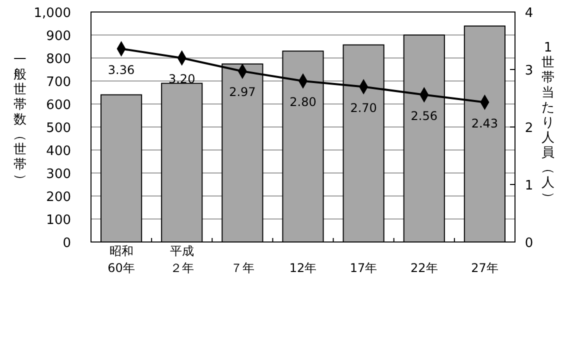  What do you see at coordinates (529, 186) in the screenshot?
I see `y2-tick-label: 1` at bounding box center [529, 186].